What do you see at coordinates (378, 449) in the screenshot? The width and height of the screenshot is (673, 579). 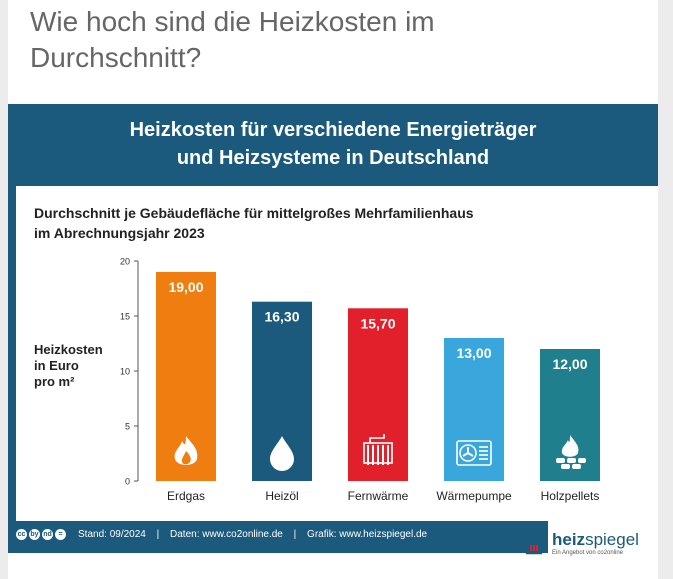 I see `radiator-icon` at bounding box center [378, 449].